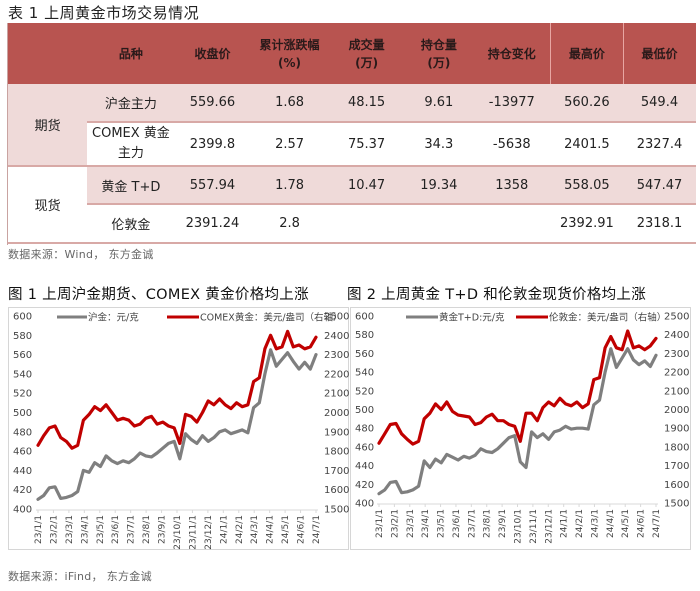 The image size is (700, 591). What do you see at coordinates (587, 53) in the screenshot?
I see `header-high: 最高价` at bounding box center [587, 53].